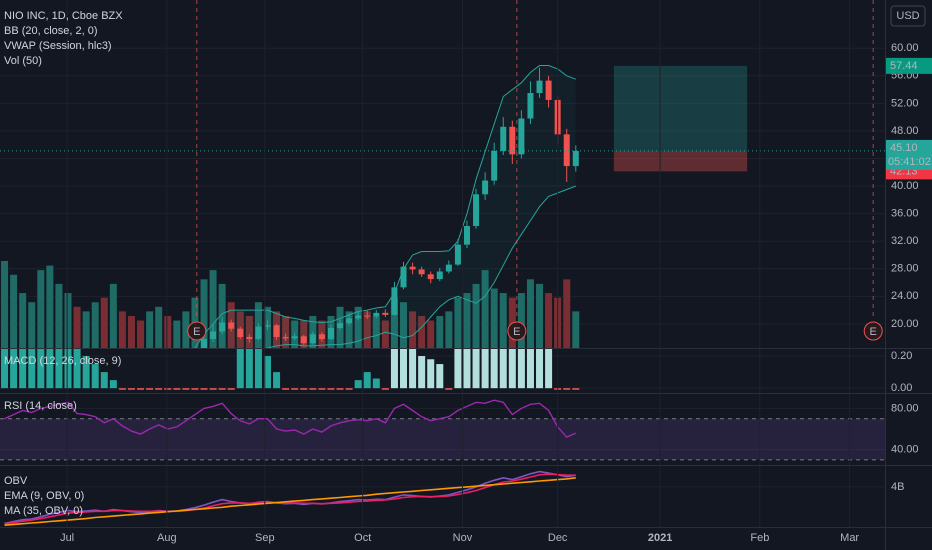 The image size is (932, 550). Describe the element at coordinates (759, 538) in the screenshot. I see `x-tick-label: Feb` at that location.